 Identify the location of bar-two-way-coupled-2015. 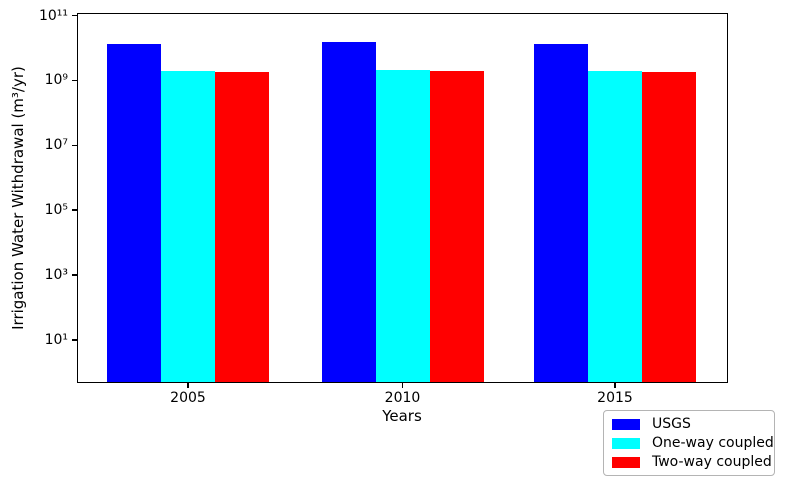
(669, 227).